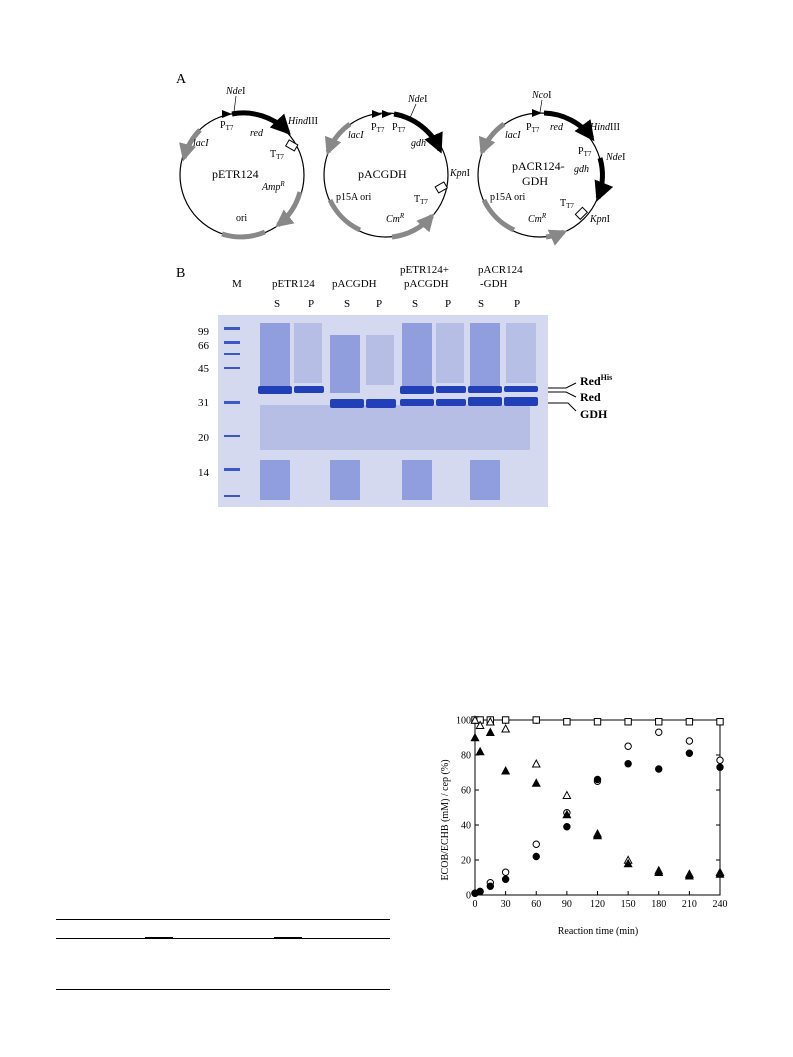 The image size is (793, 1057). What do you see at coordinates (201, 143) in the screenshot?
I see `p1-lac: lacI` at bounding box center [201, 143].